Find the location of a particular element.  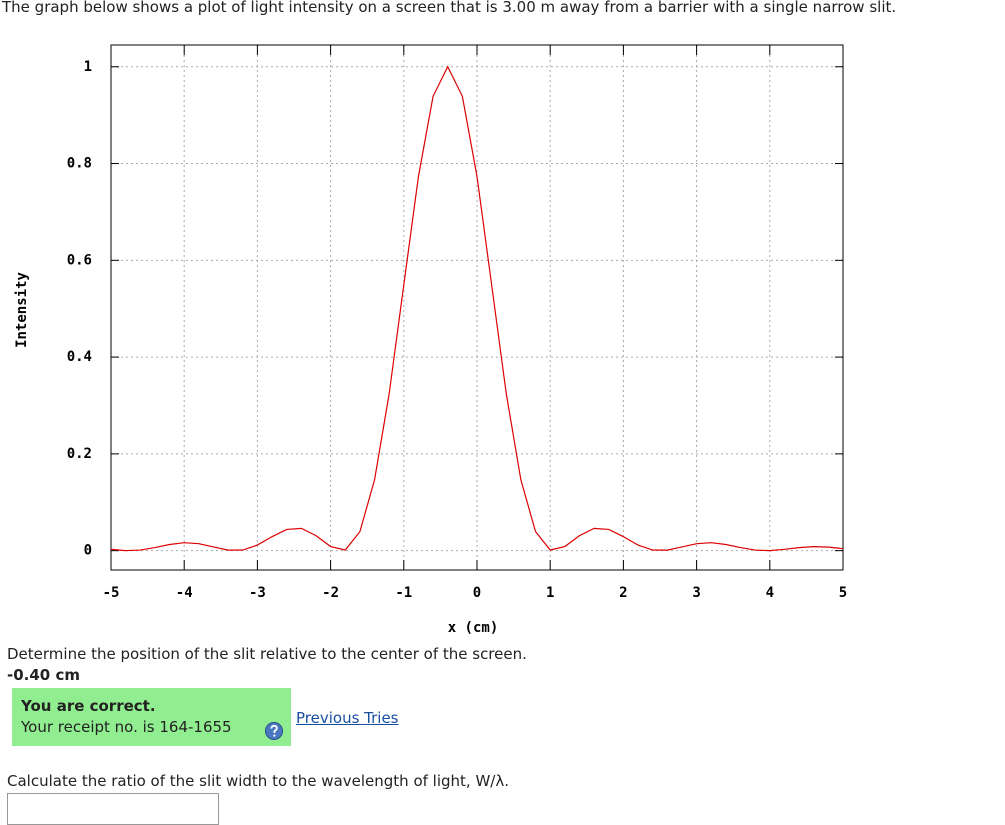

x-axis-label: x (cm) is located at coordinates (473, 628).